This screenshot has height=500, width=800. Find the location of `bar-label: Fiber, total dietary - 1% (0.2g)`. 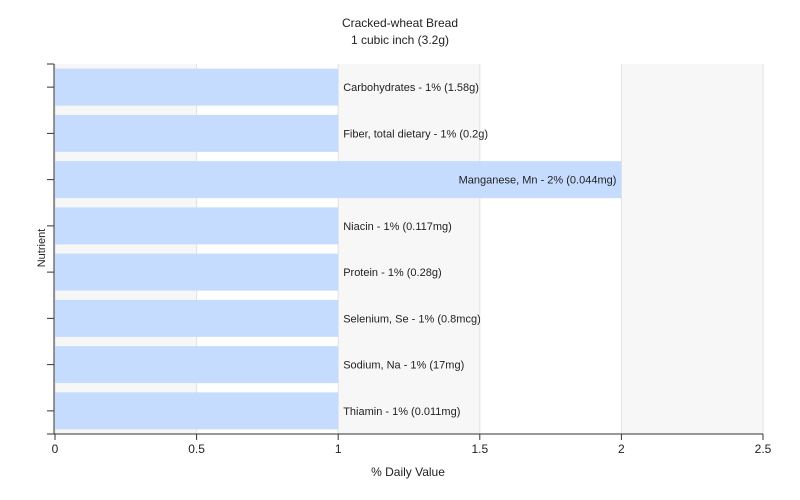

bar-label: Fiber, total dietary - 1% (0.2g) is located at coordinates (415, 134).